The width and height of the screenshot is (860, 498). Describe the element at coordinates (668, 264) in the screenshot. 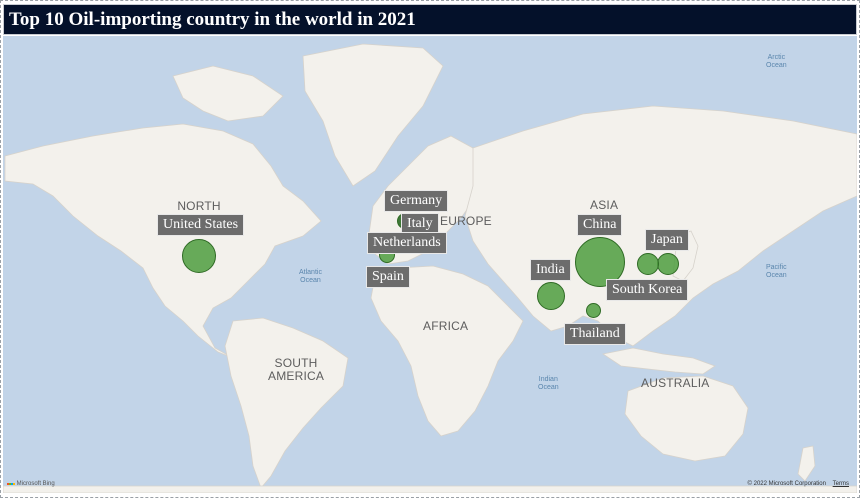

I see `bubble-japan` at that location.